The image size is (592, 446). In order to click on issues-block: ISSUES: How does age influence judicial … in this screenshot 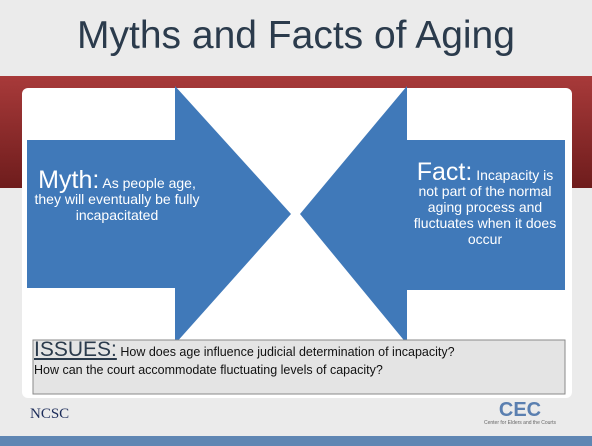, I will do `click(298, 358)`.